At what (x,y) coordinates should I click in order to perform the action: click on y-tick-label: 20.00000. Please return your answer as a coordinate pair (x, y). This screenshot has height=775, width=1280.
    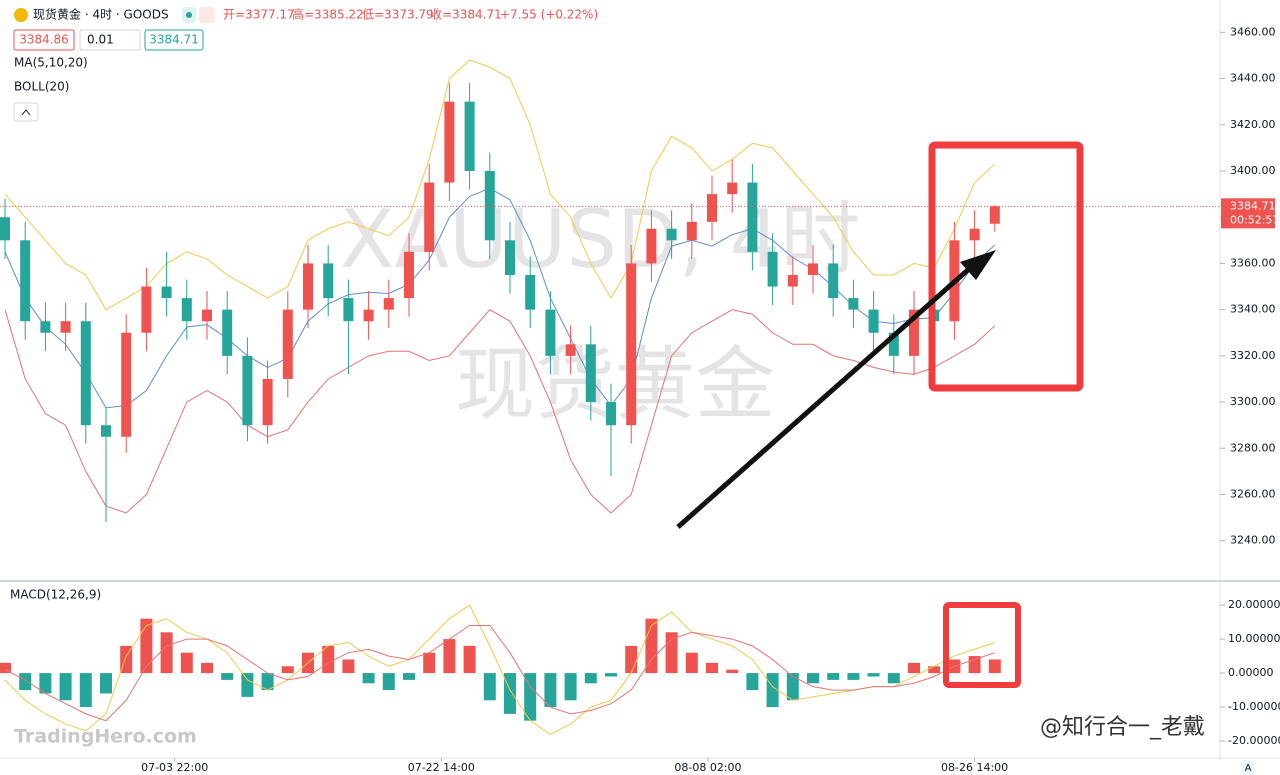
    Looking at the image, I should click on (1254, 604).